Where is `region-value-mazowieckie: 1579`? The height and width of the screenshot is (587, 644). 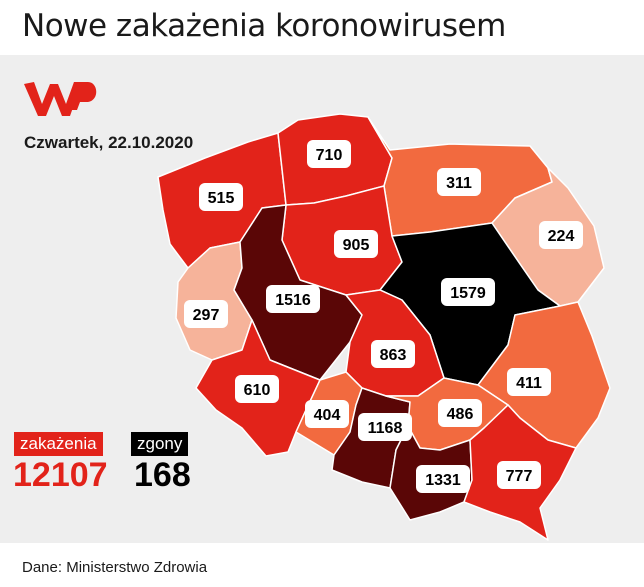
region-value-mazowieckie: 1579 is located at coordinates (468, 293).